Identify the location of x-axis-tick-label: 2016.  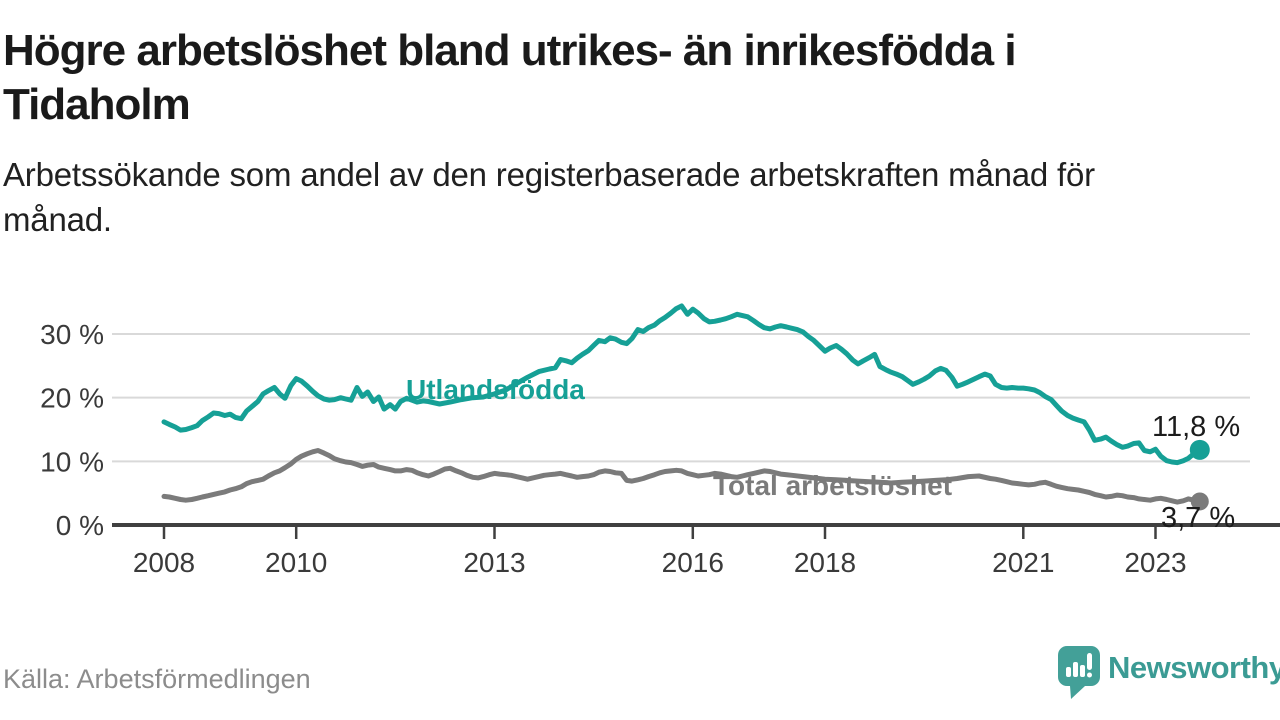
(693, 562).